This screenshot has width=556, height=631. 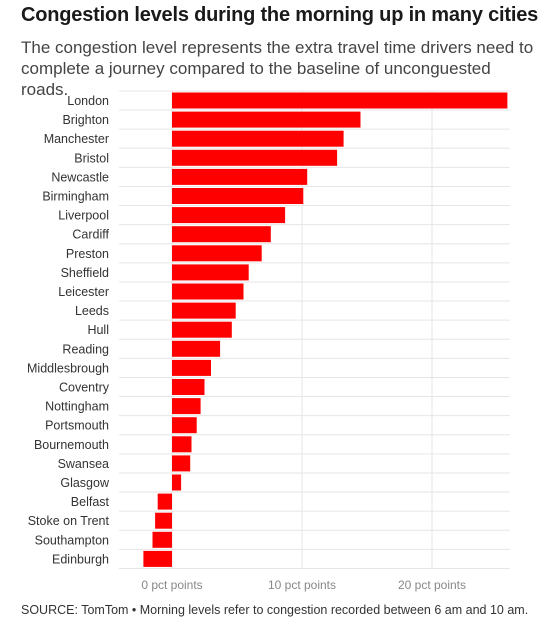 What do you see at coordinates (85, 483) in the screenshot?
I see `category-label: Glasgow` at bounding box center [85, 483].